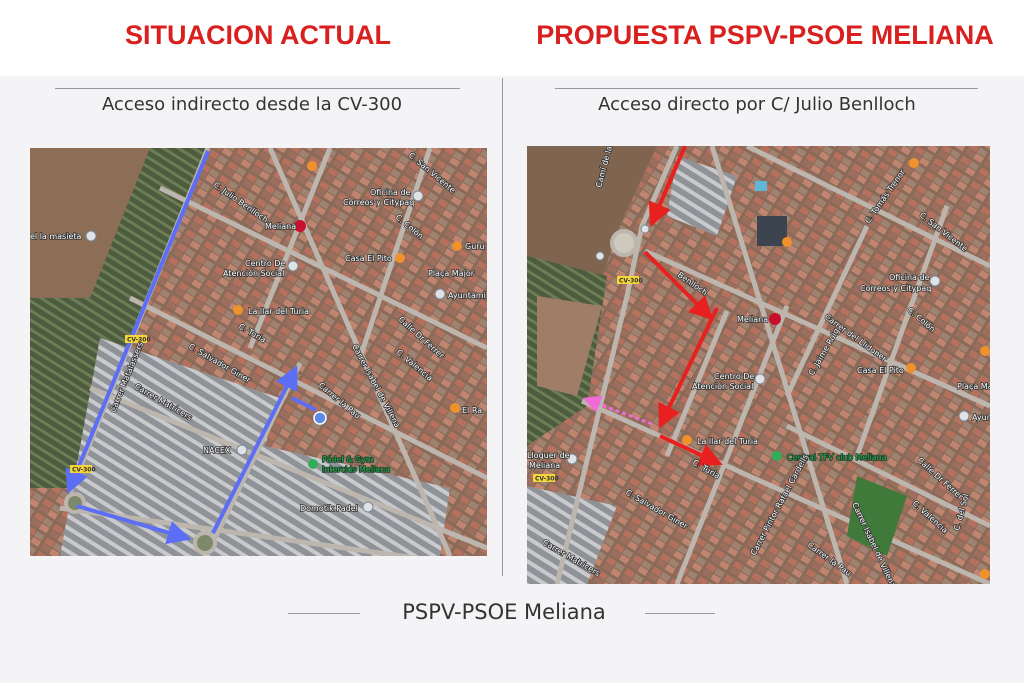 This screenshot has width=1024, height=683. I want to click on club-icon, so click(777, 456).